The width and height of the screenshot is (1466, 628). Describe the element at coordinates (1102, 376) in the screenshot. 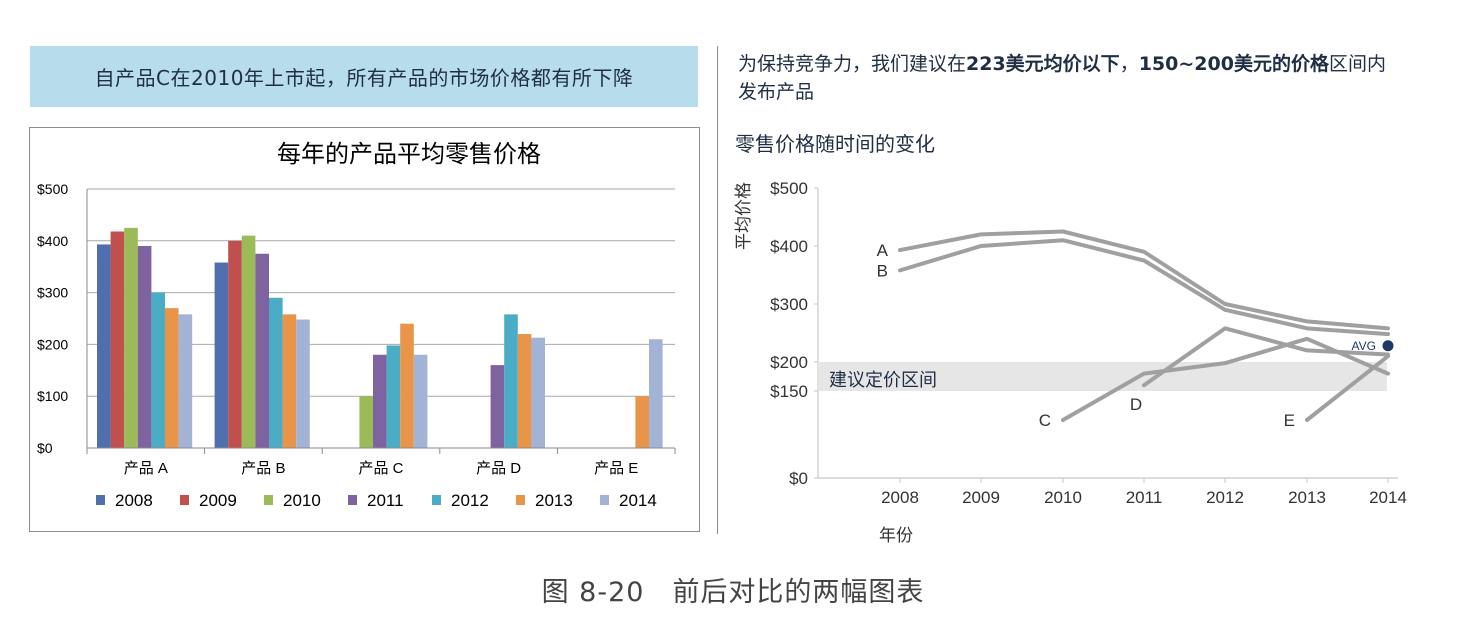

I see `price-band` at that location.